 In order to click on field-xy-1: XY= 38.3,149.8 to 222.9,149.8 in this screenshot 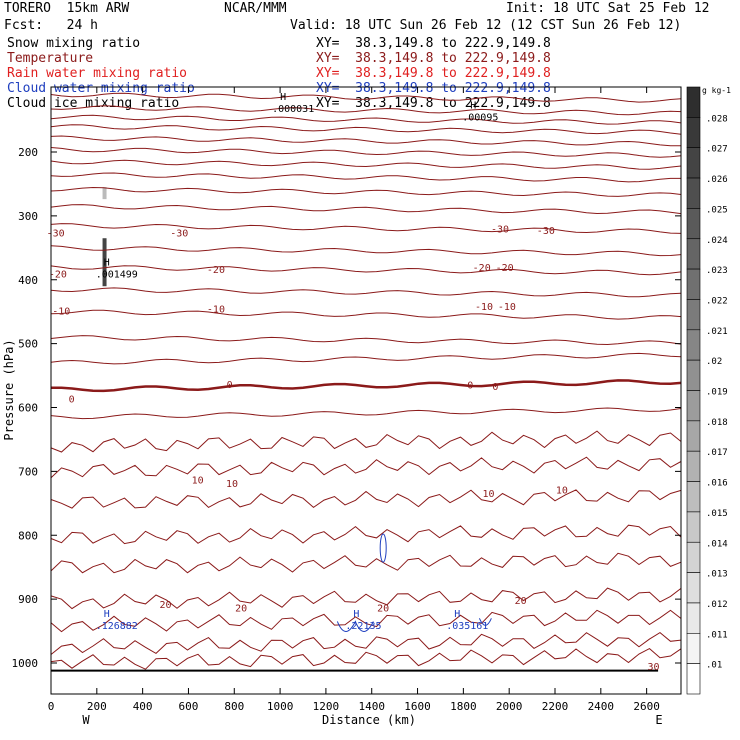, I will do `click(433, 58)`.